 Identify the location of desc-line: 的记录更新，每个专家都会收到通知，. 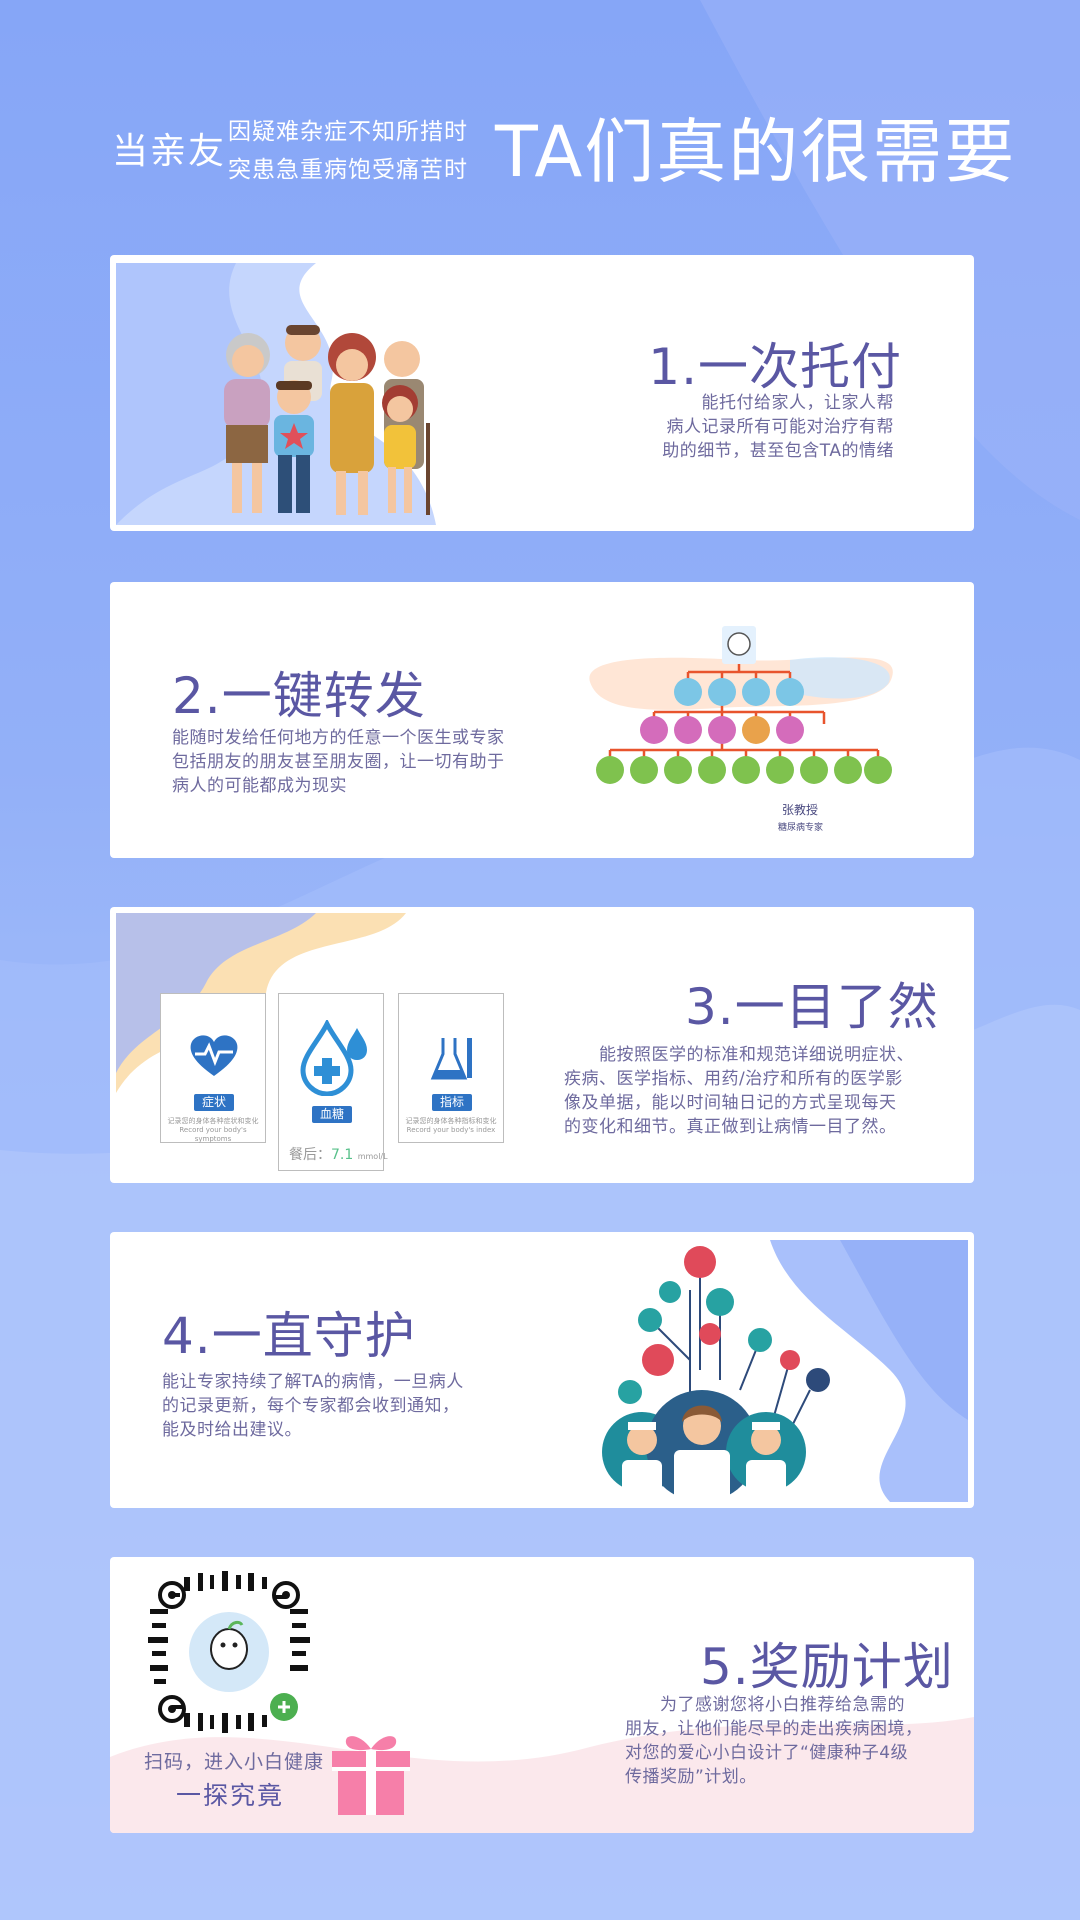
(311, 1406).